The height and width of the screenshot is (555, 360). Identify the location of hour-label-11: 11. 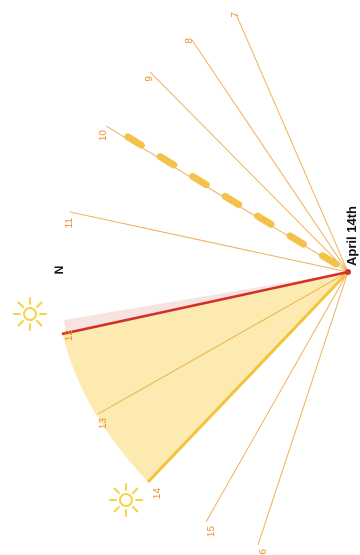
(69, 223).